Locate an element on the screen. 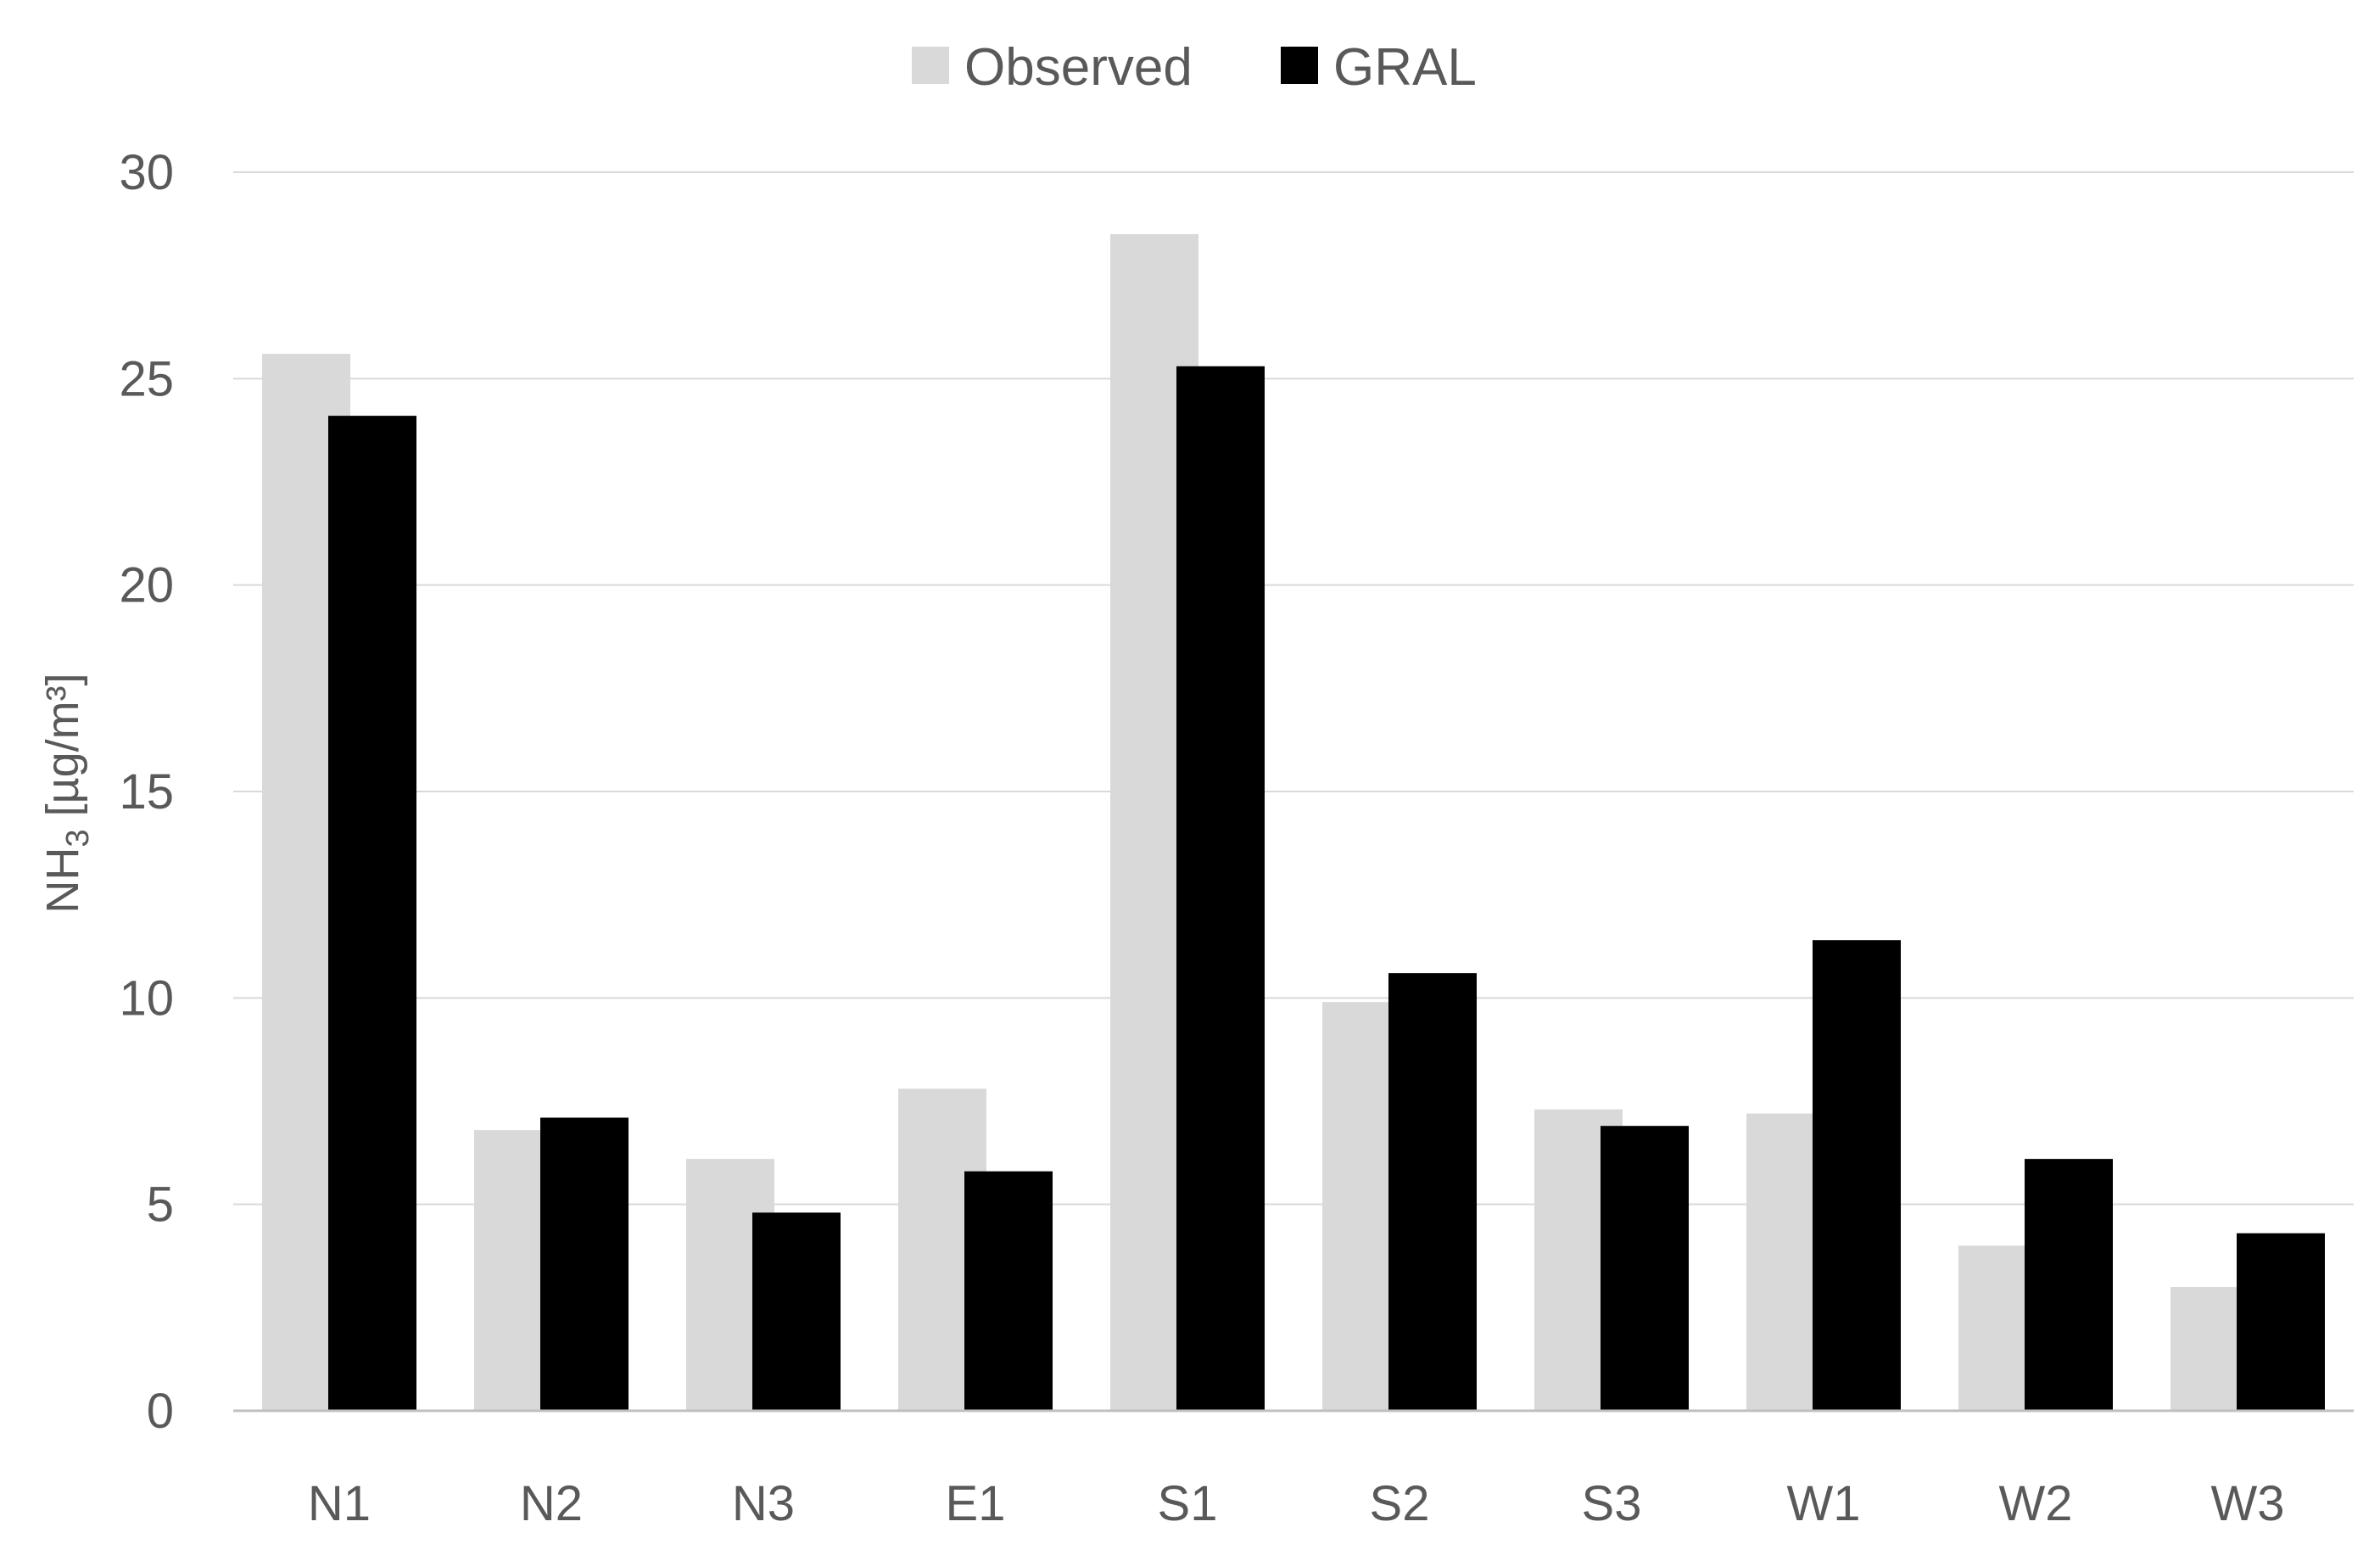 The height and width of the screenshot is (1555, 2380). legend: Observed GRAL is located at coordinates (1194, 67).